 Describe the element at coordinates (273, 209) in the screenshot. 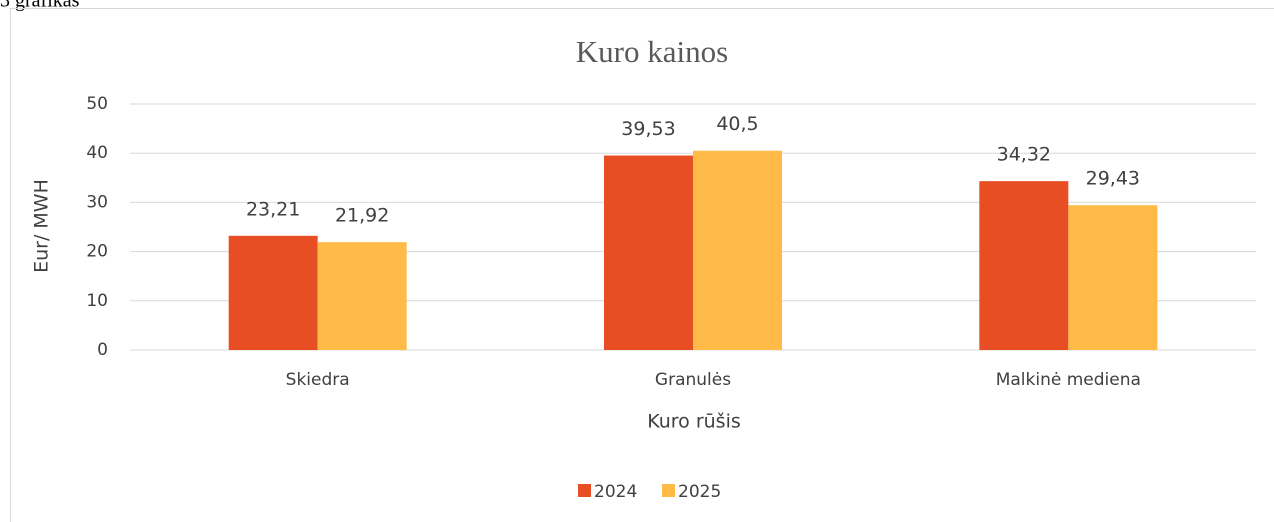

I see `value-label: 23,21` at that location.